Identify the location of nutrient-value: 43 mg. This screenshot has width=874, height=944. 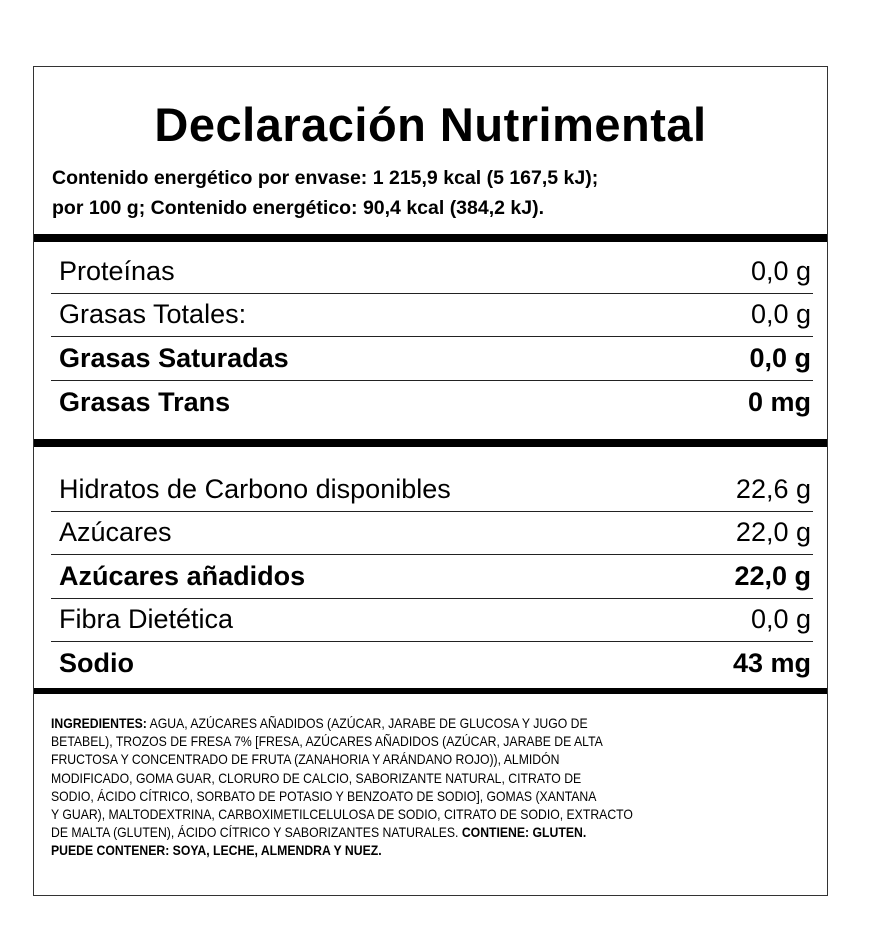
(771, 663).